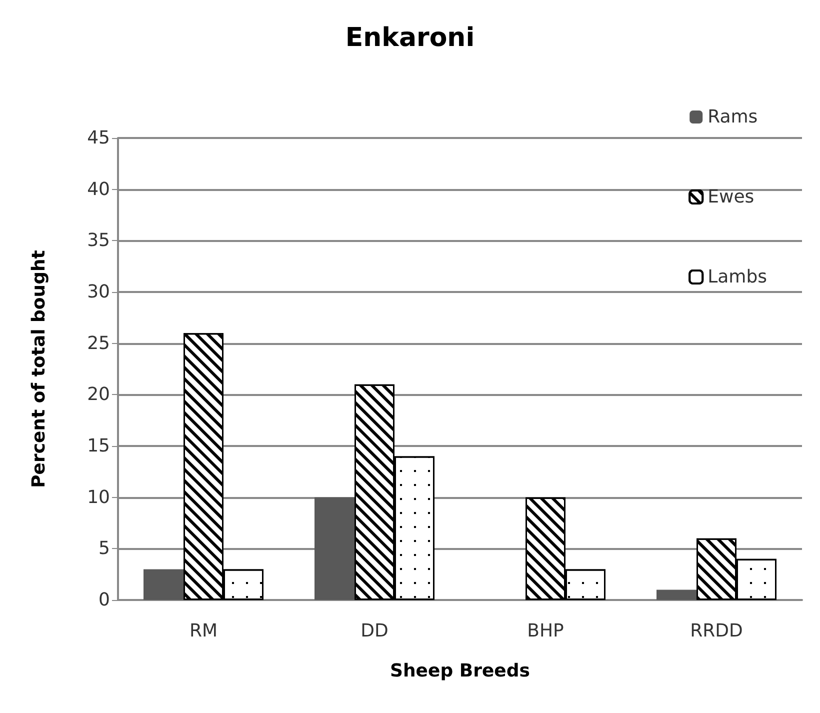 This screenshot has height=713, width=820. What do you see at coordinates (716, 631) in the screenshot?
I see `x-tick-label: RRDD` at bounding box center [716, 631].